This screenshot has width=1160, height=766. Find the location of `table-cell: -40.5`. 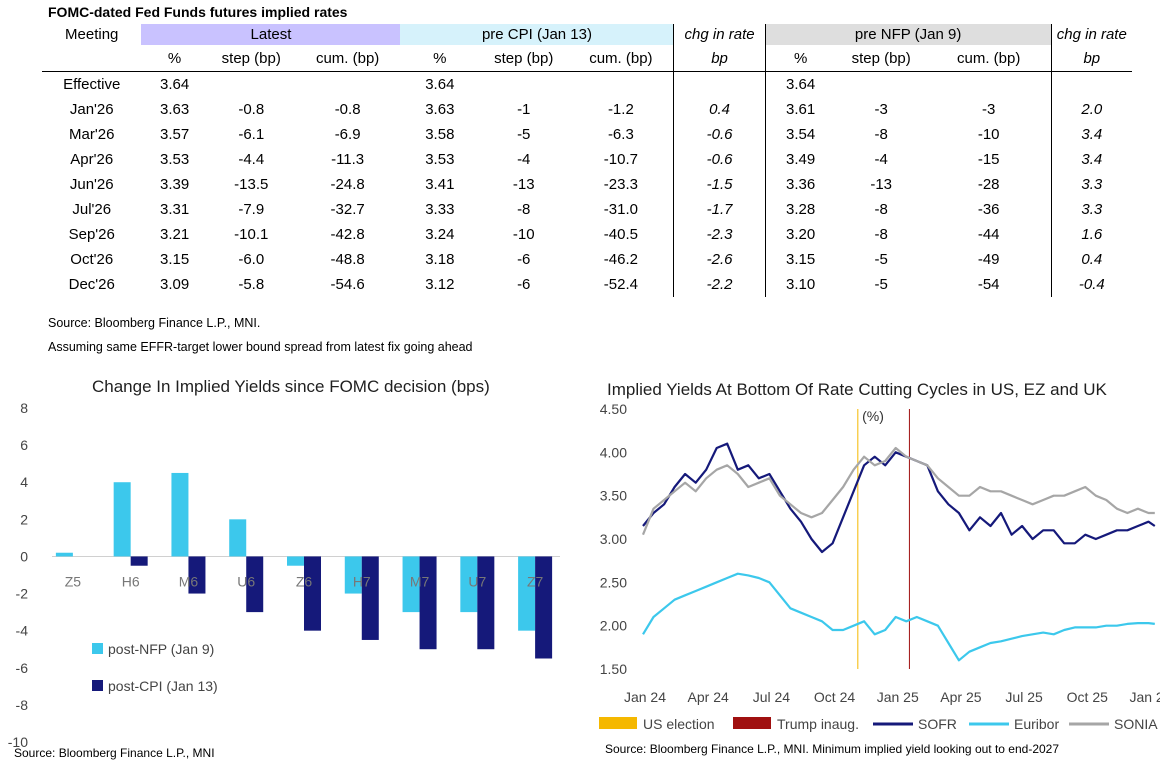

table-cell: -40.5 is located at coordinates (620, 234).